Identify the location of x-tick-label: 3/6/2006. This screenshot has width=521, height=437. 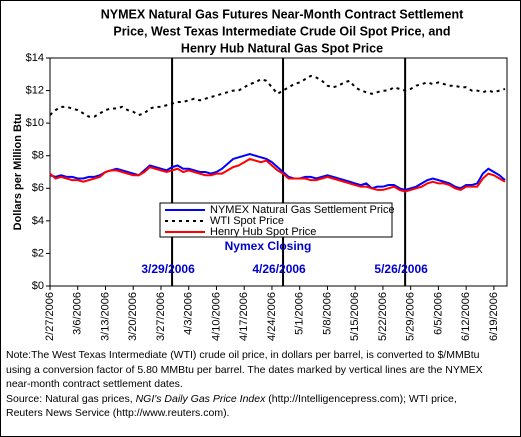
(78, 313).